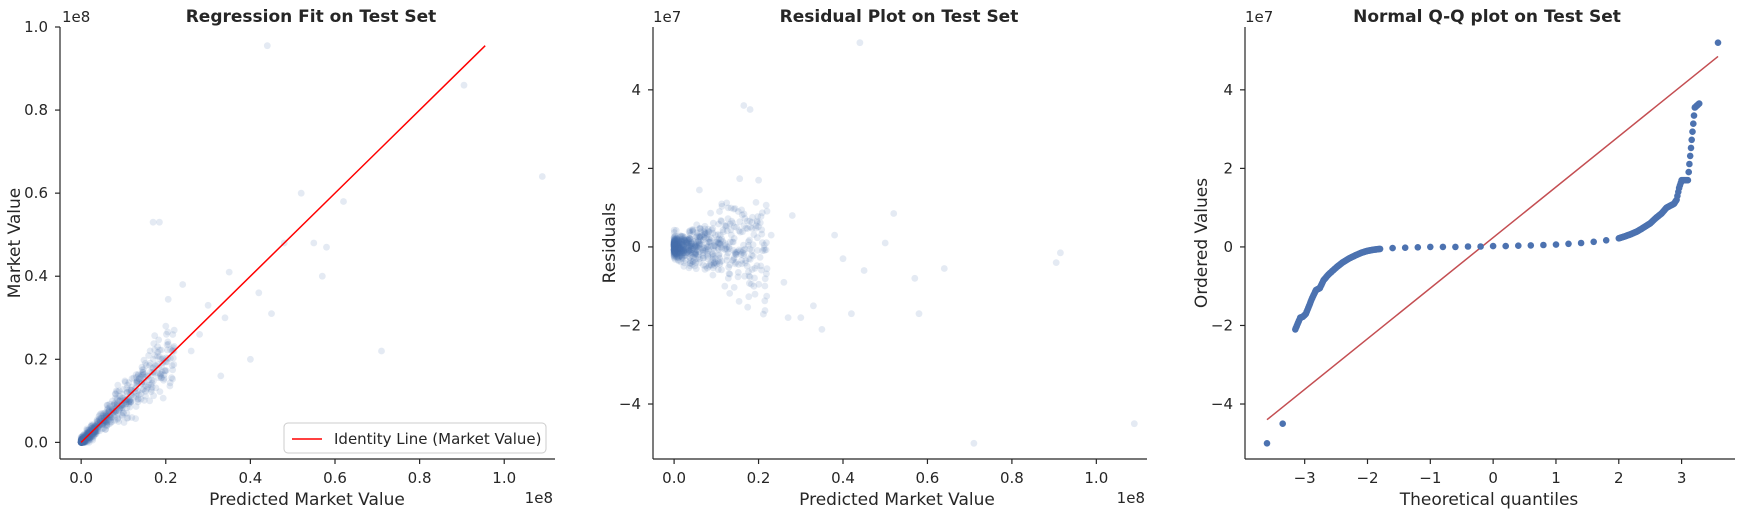 This screenshot has width=1742, height=515. What do you see at coordinates (415, 438) in the screenshot?
I see `regression-legend: Identity Line (Market Value)` at bounding box center [415, 438].